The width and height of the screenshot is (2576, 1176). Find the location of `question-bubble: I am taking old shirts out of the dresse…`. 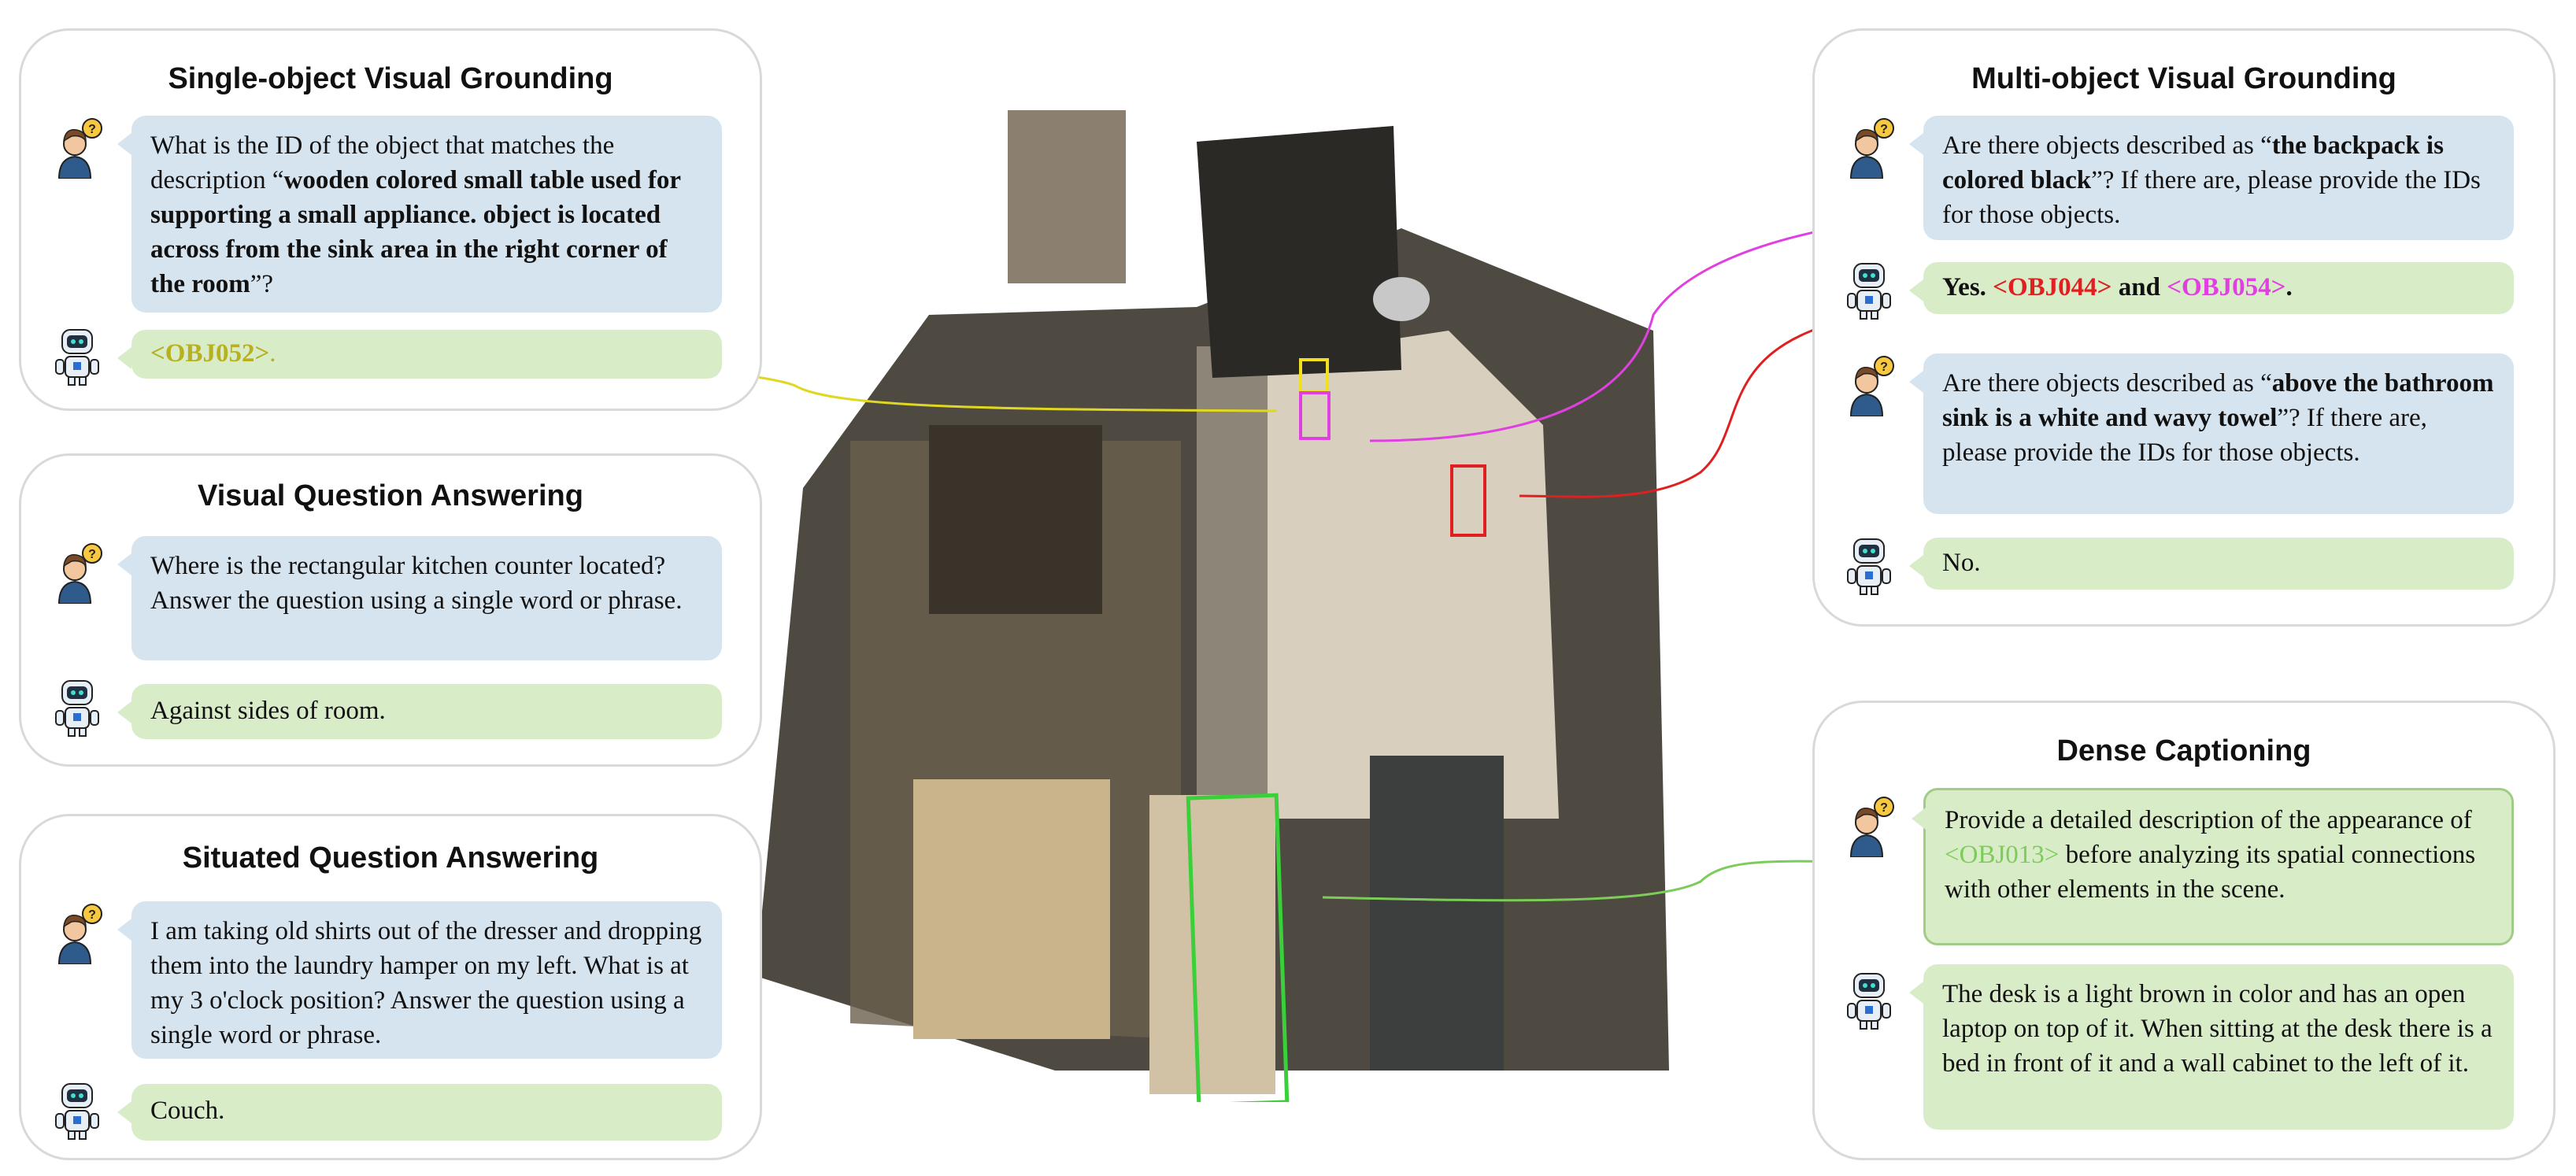

question-bubble: I am taking old shirts out of the dresse… is located at coordinates (426, 980).